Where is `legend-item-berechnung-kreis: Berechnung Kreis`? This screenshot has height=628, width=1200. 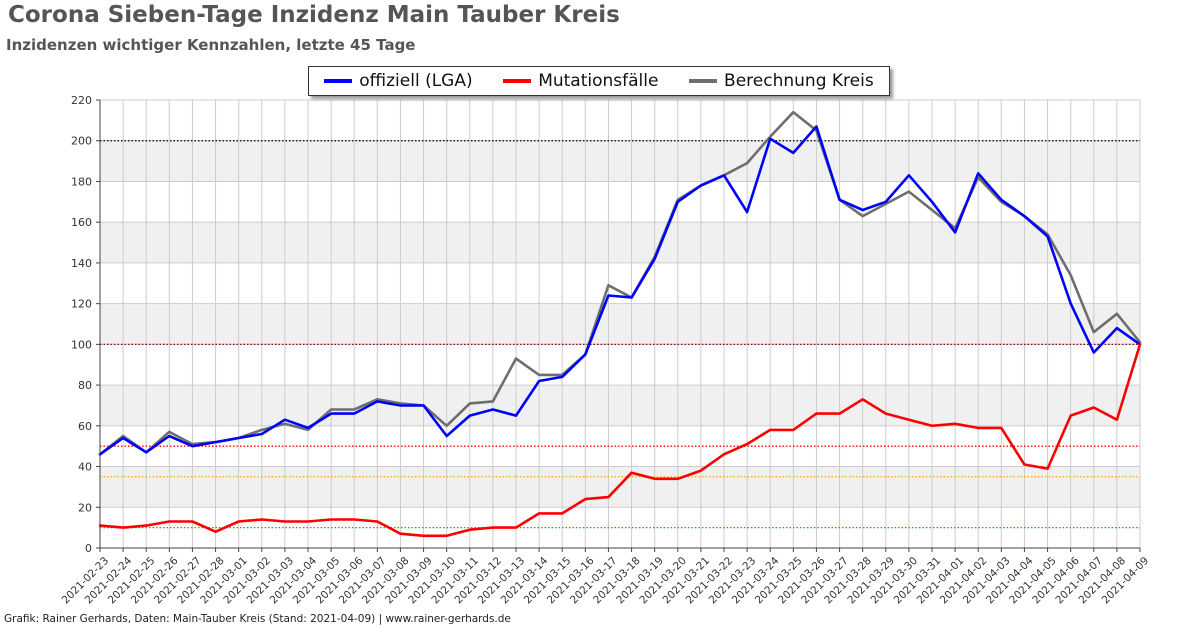
legend-item-berechnung-kreis: Berechnung Kreis is located at coordinates (781, 81).